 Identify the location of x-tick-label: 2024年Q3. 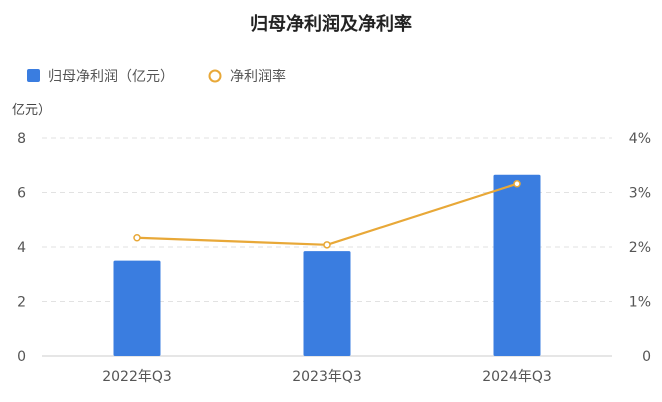
(517, 377).